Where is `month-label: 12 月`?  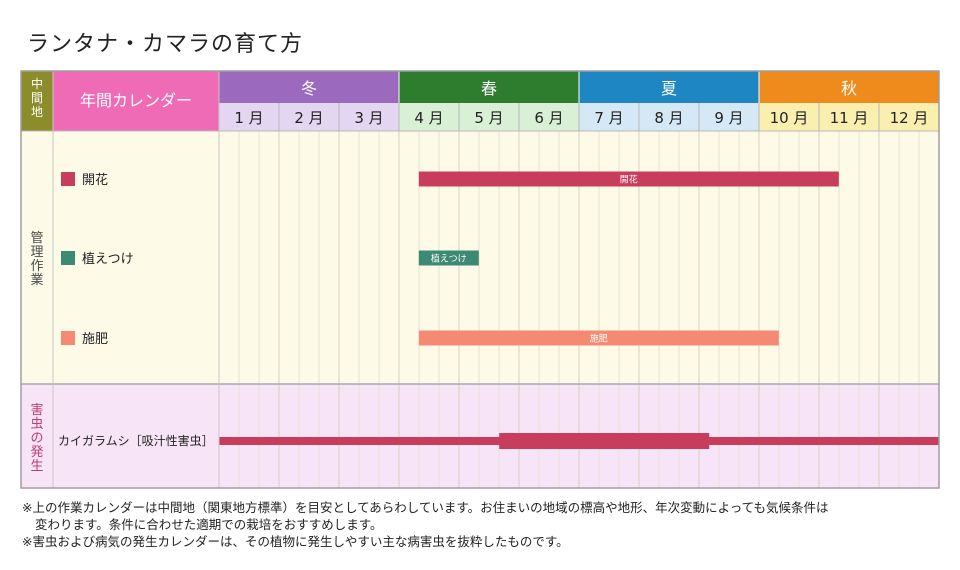
month-label: 12 月 is located at coordinates (909, 118).